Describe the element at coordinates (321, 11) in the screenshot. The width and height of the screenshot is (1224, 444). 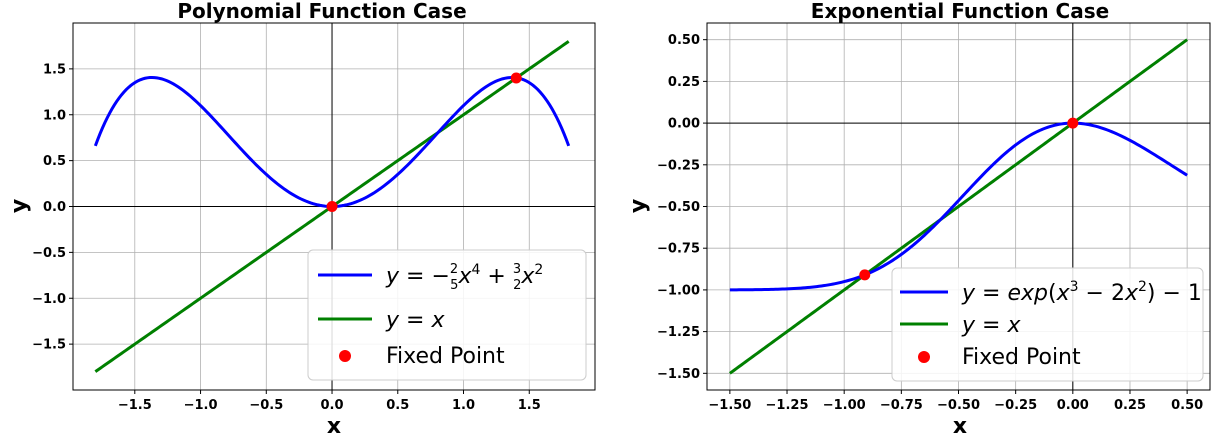
I see `chart-title: Polynomial Function Case` at that location.